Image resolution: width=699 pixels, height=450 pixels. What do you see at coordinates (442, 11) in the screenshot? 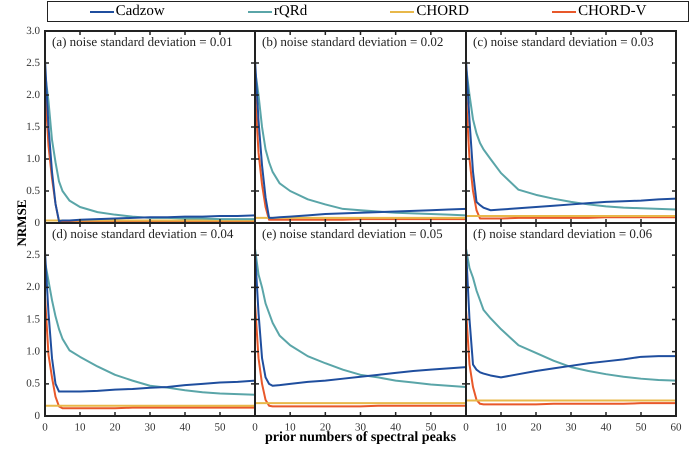
I see `legend-label: CHORD` at bounding box center [442, 11].